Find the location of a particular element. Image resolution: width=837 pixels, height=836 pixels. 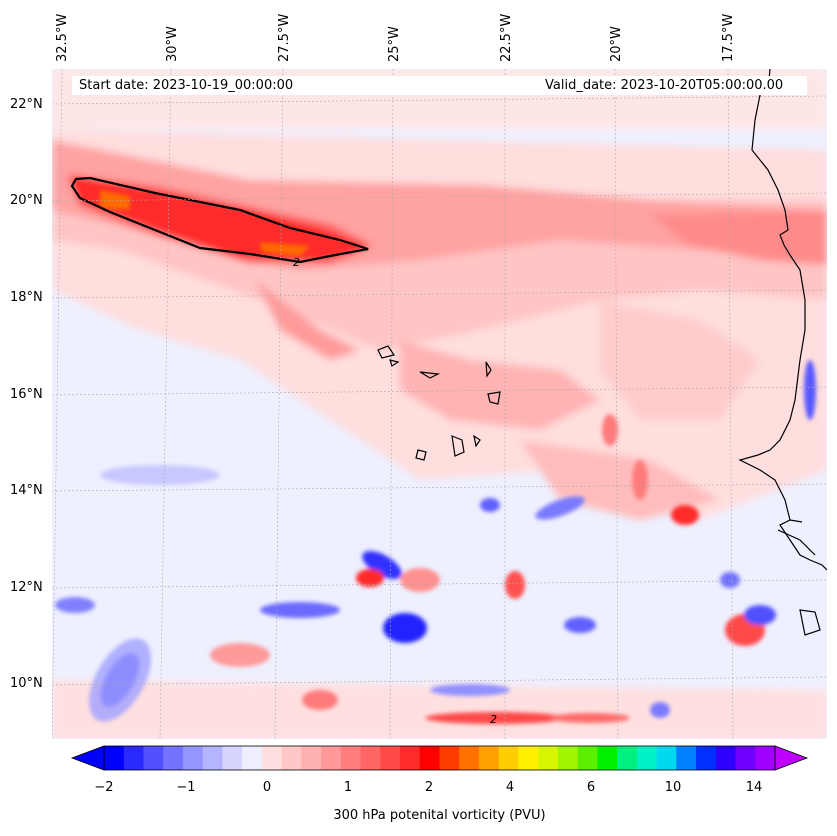

valid-date: Valid_date: 2023-10-20T05:00:00.00 is located at coordinates (664, 85).